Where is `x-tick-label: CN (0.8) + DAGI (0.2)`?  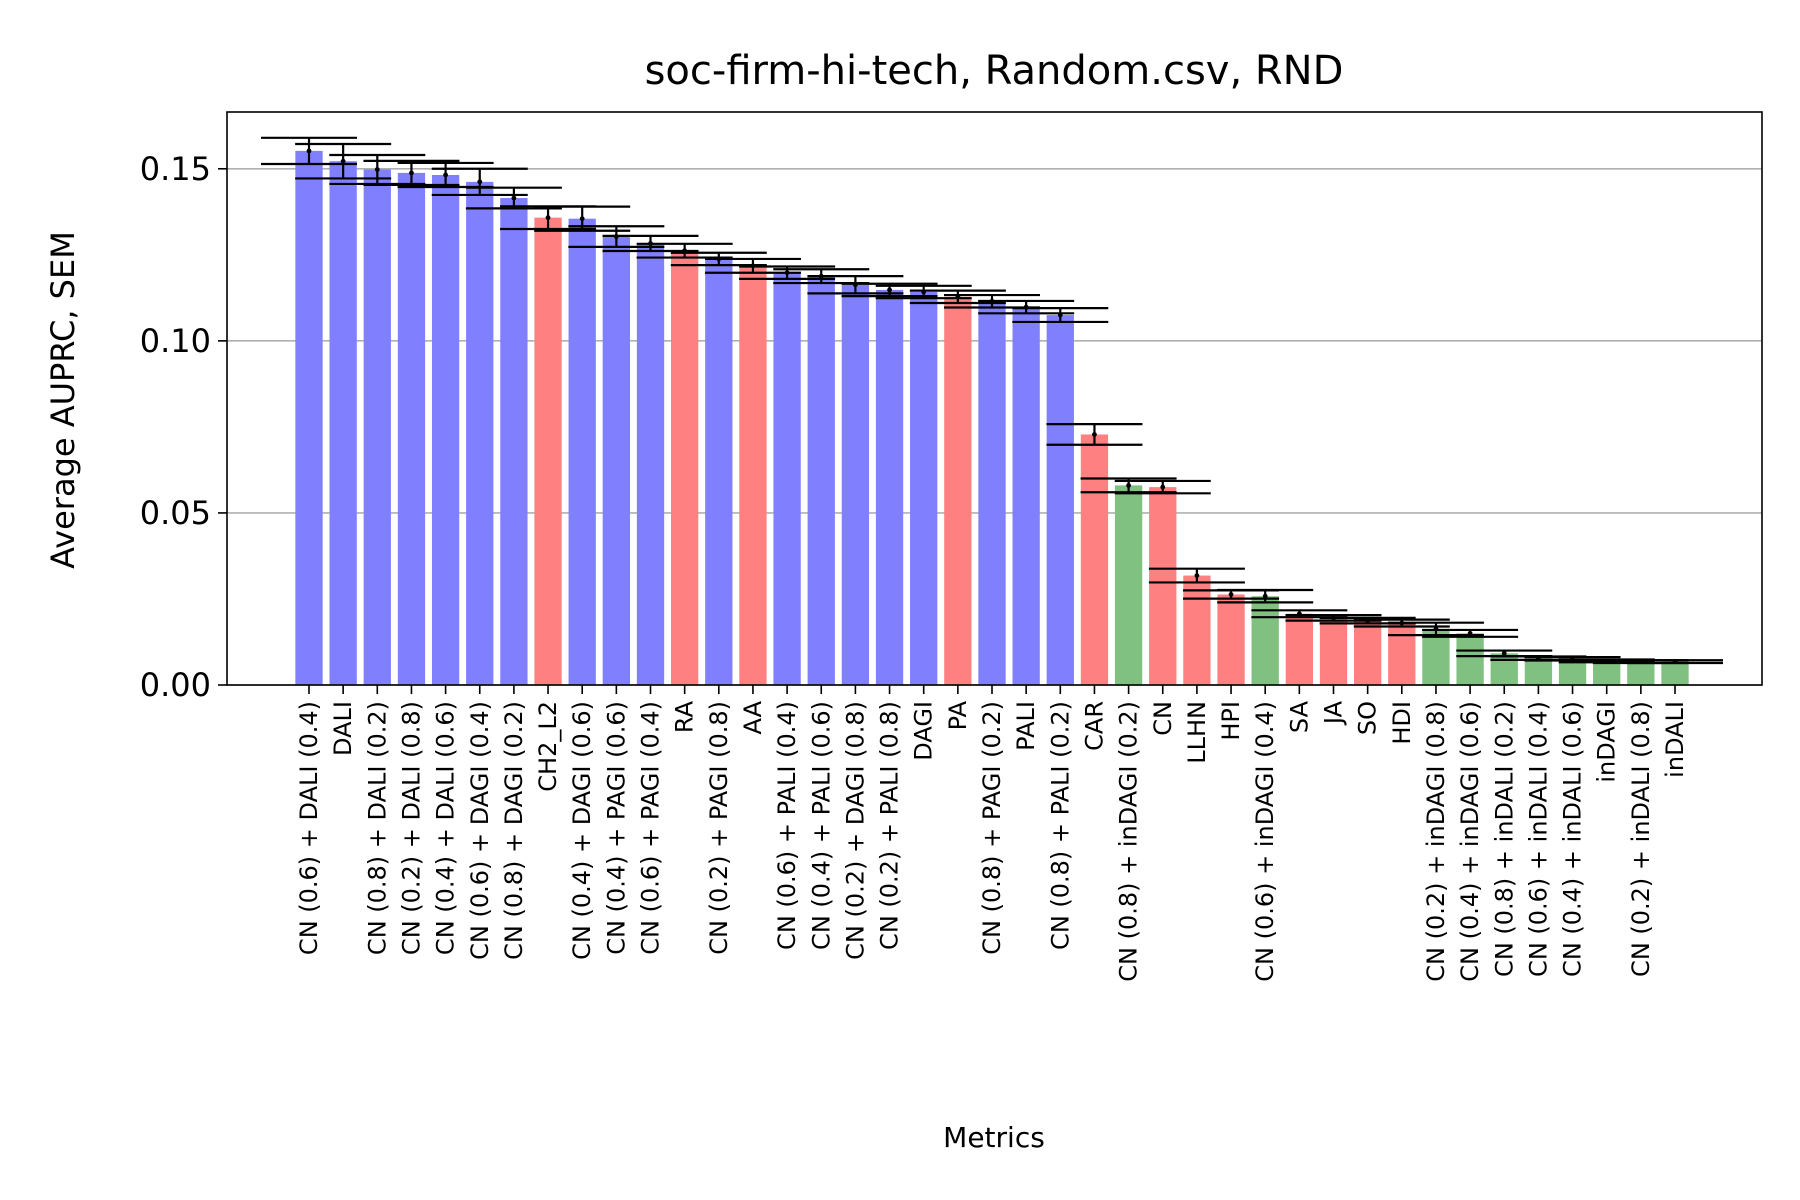
x-tick-label: CN (0.8) + DAGI (0.2) is located at coordinates (514, 830).